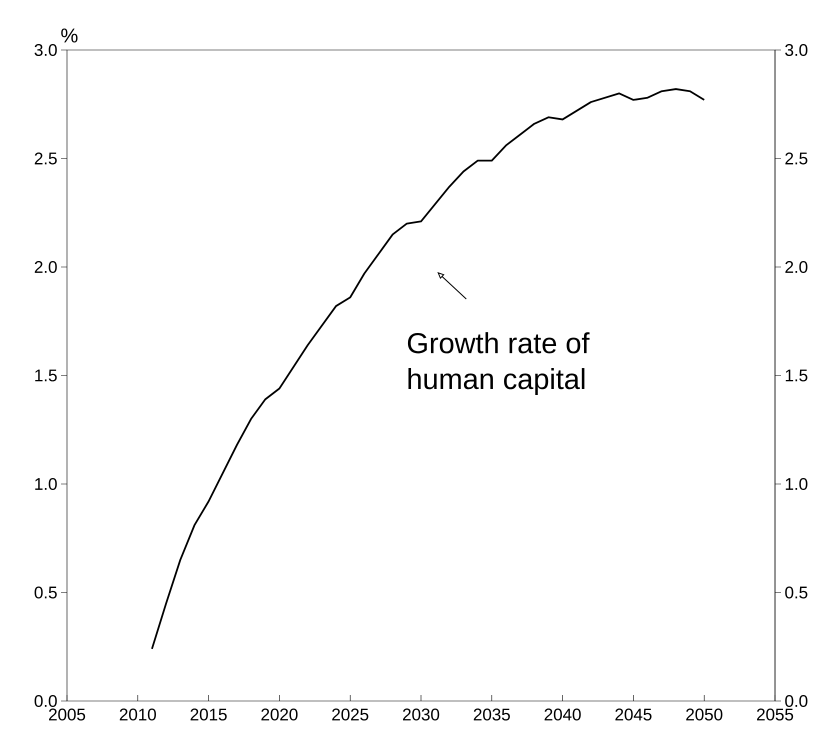 The width and height of the screenshot is (827, 752). I want to click on y-tick-label: 0.0, so click(45, 701).